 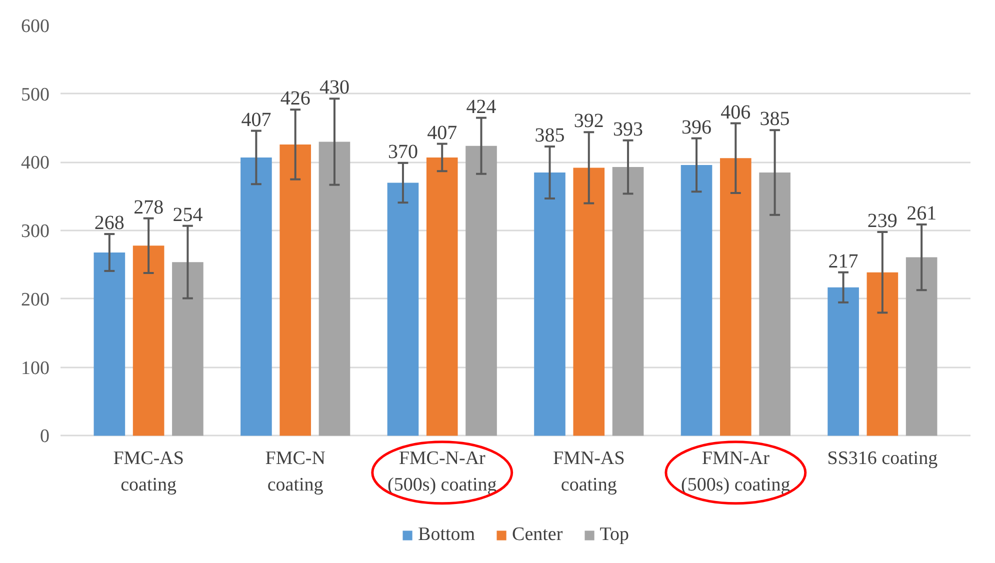 What do you see at coordinates (35, 26) in the screenshot?
I see `y-tick-label: 600` at bounding box center [35, 26].